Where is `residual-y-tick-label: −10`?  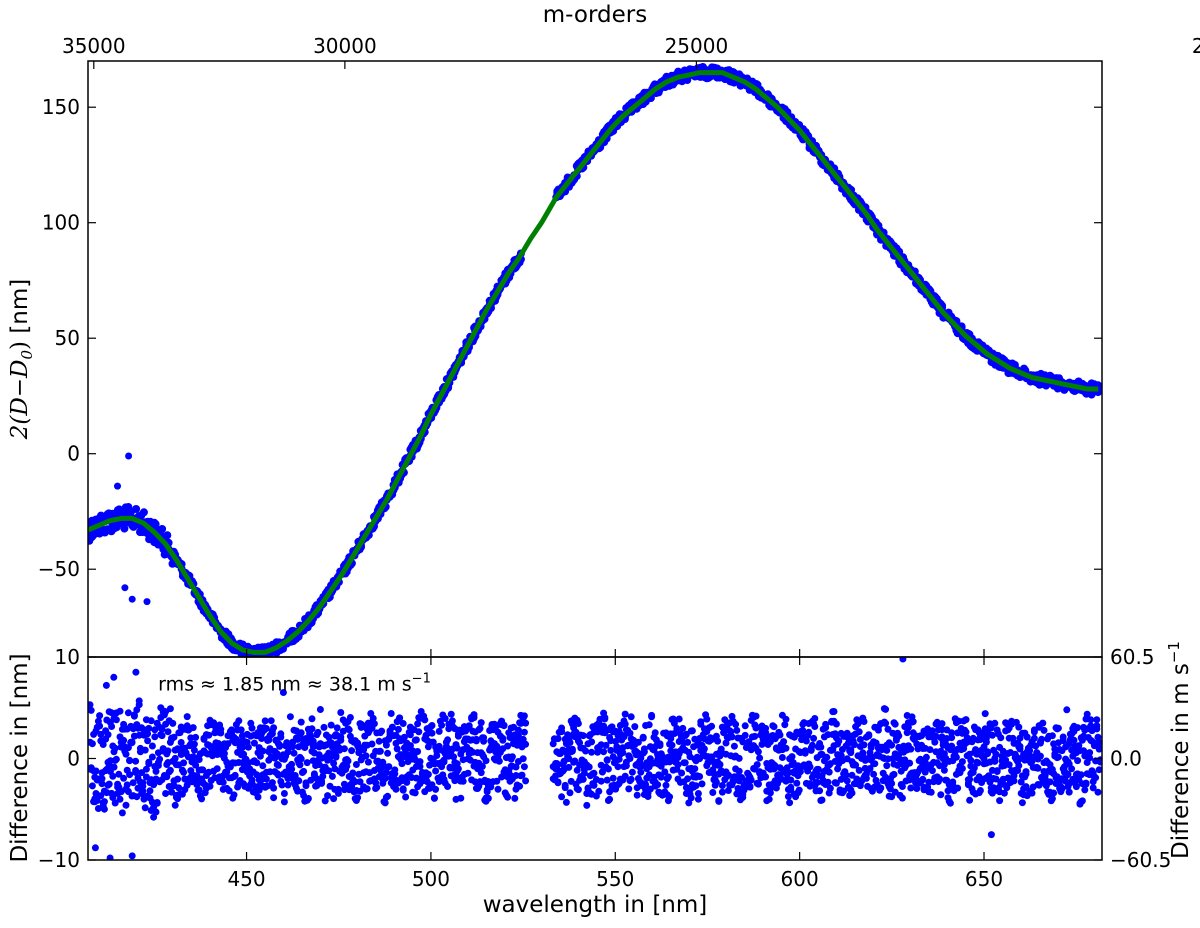
residual-y-tick-label: −10 is located at coordinates (59, 860).